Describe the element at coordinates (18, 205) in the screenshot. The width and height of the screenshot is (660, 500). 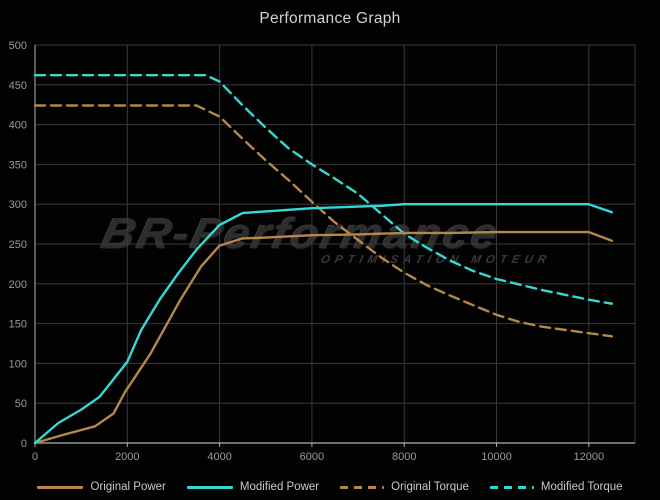
I see `y-axis-tick-label: 300` at that location.